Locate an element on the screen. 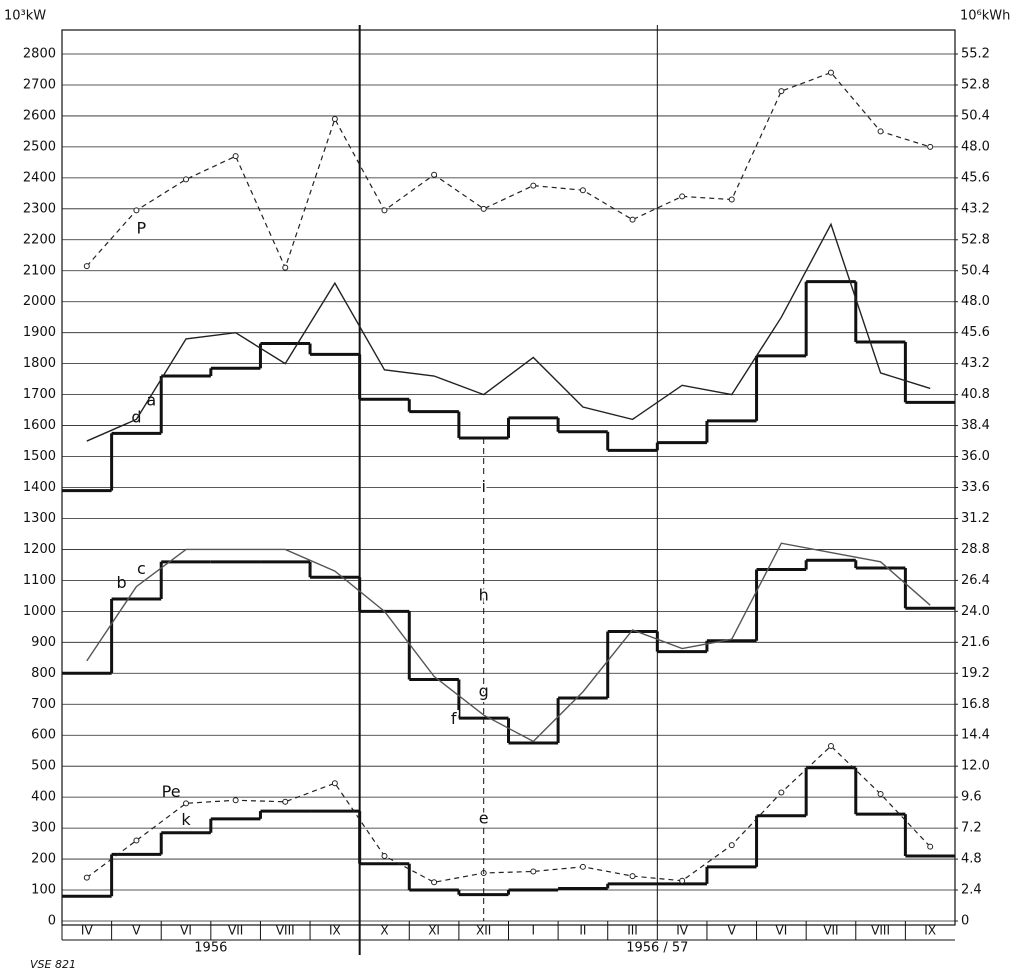 This screenshot has height=976, width=1022. y-tick-label: 1700 is located at coordinates (39, 394).